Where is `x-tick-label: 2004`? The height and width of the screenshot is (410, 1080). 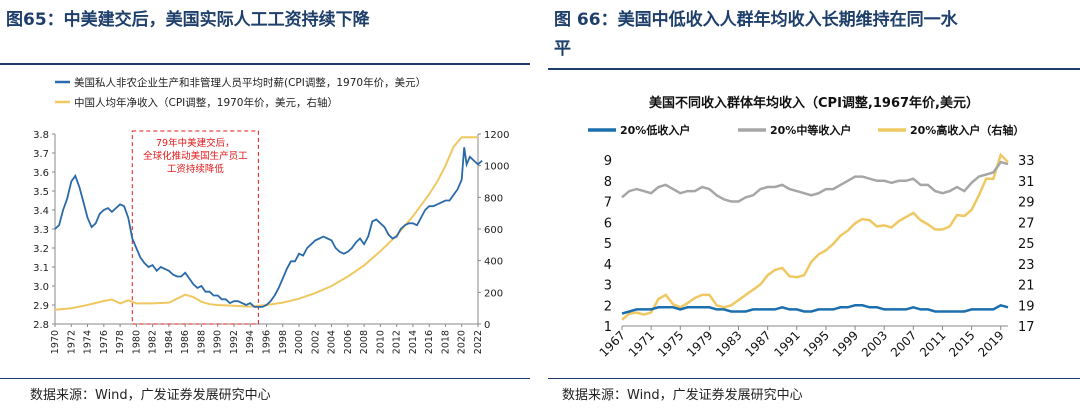 x-tick-label: 2004 is located at coordinates (332, 342).